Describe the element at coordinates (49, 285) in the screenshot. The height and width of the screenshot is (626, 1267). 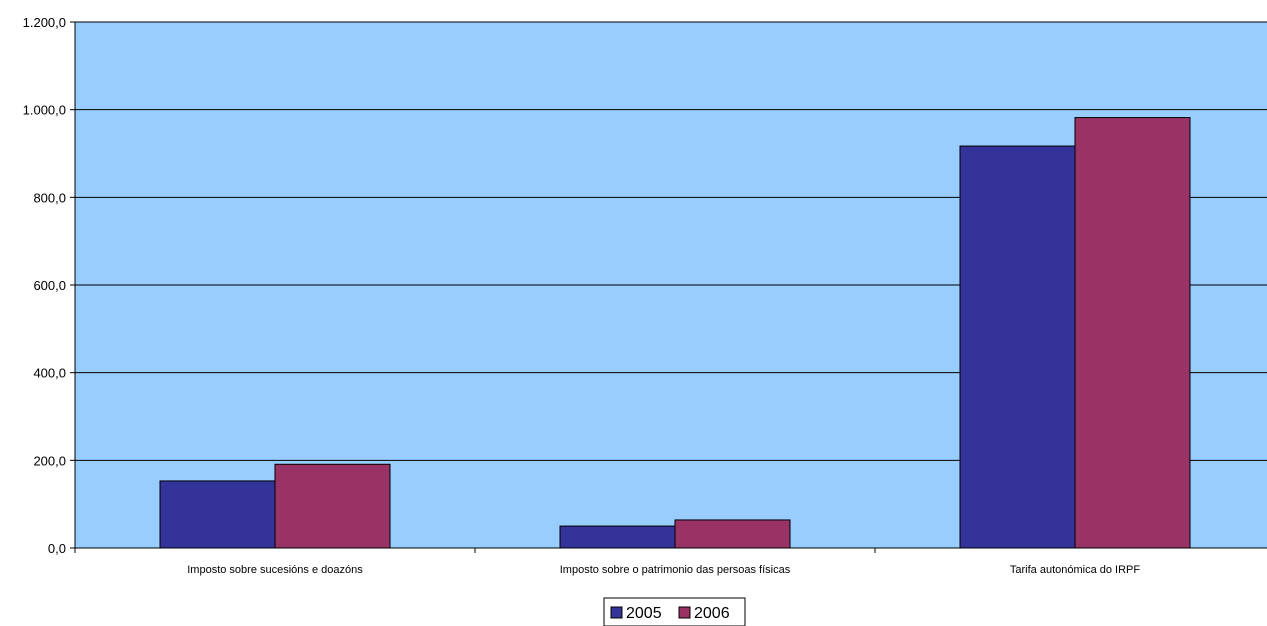
I see `y-tick-label: 600,0` at that location.